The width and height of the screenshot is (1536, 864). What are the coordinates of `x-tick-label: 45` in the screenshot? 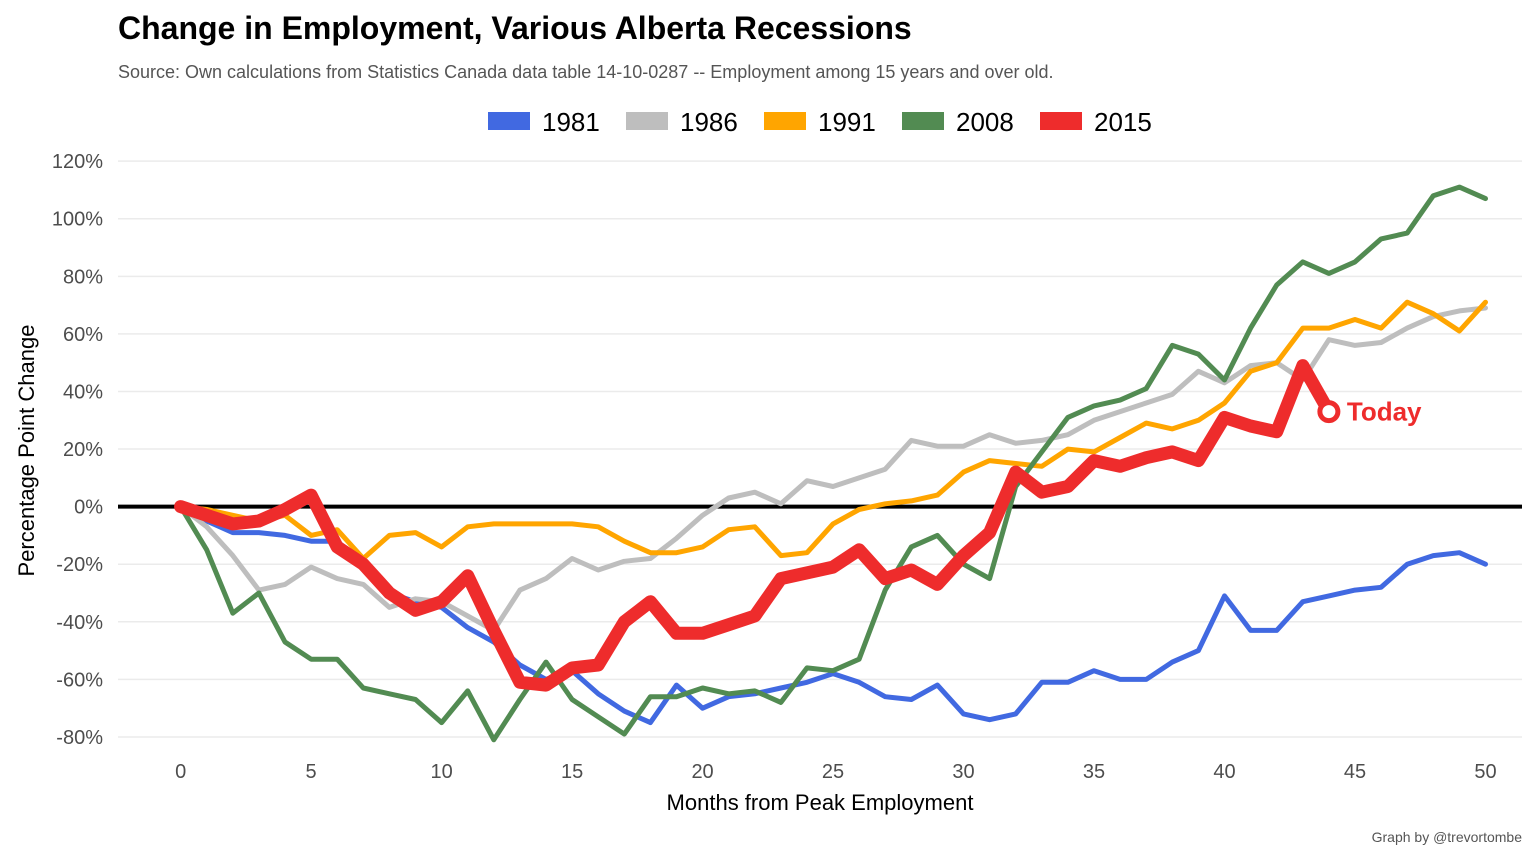 It's located at (1355, 772).